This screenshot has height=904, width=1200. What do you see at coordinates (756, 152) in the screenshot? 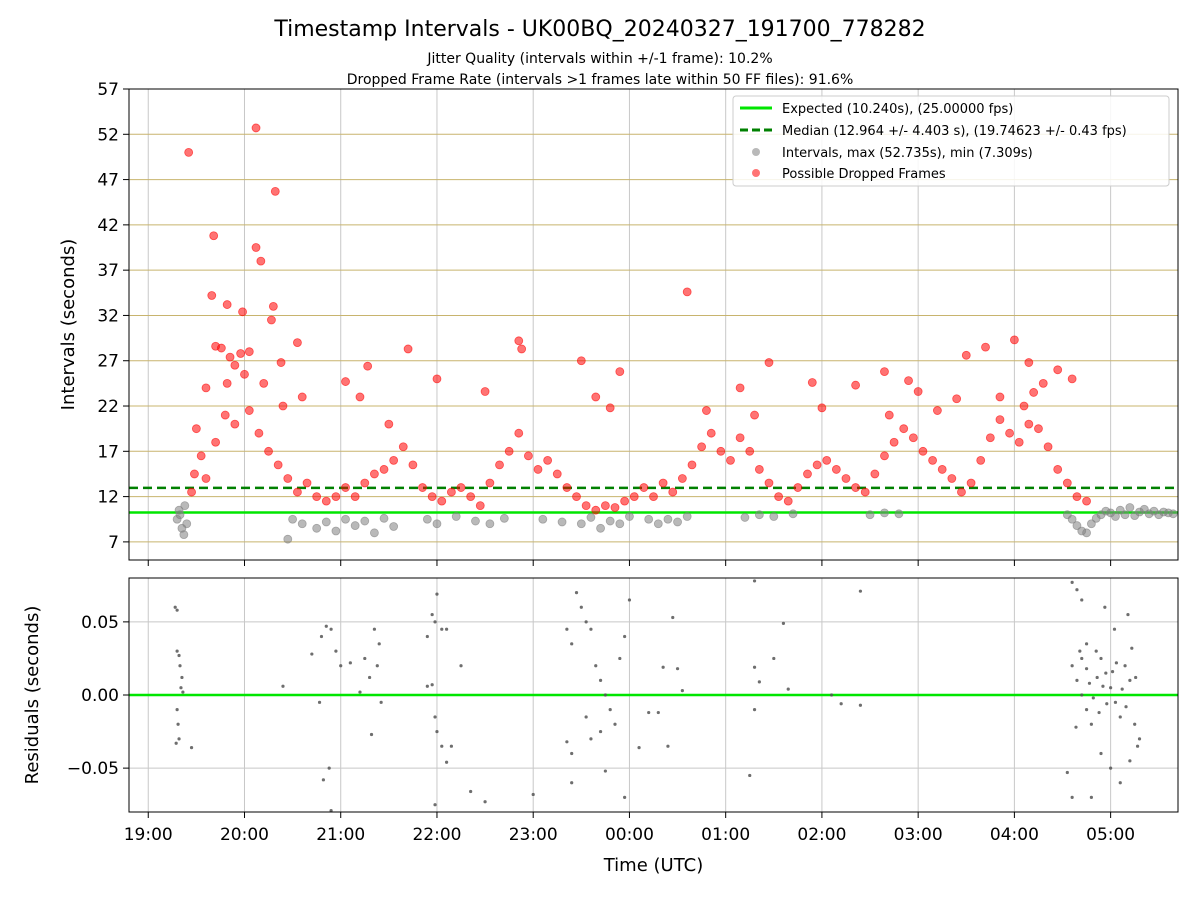
I see `legend-intervals-marker` at bounding box center [756, 152].